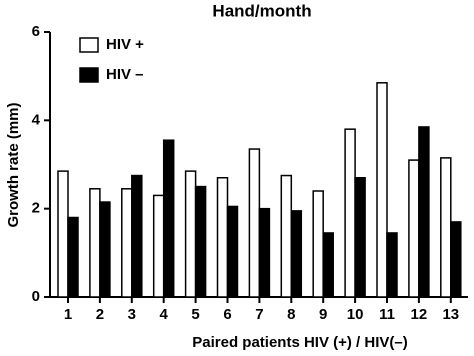  What do you see at coordinates (164, 314) in the screenshot?
I see `x-tick-label: 4` at bounding box center [164, 314].